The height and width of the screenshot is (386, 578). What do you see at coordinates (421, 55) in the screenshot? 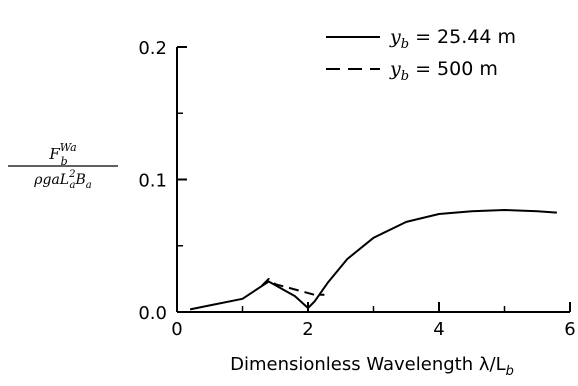
I see `legend: yb = 25.44 m yb = 500 m` at bounding box center [421, 55].